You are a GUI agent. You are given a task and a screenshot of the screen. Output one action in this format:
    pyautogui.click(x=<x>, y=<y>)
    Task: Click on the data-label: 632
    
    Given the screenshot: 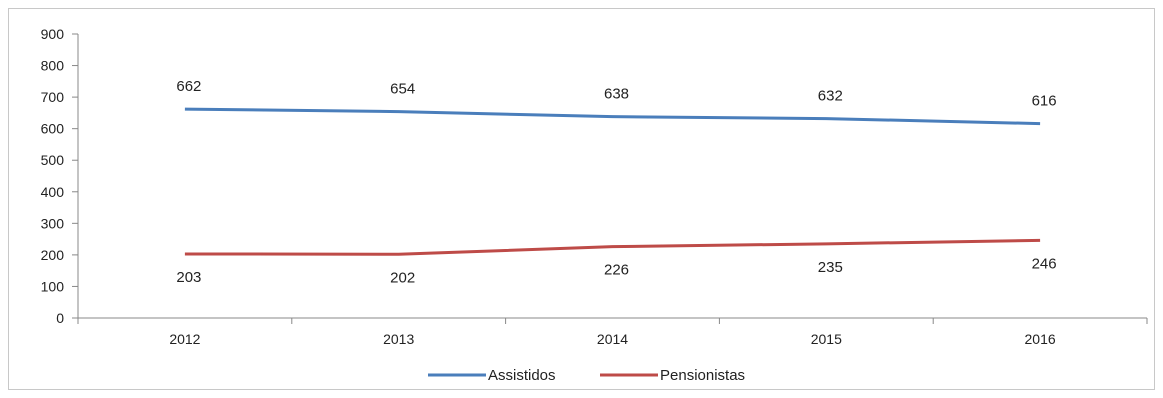 What is the action you would take?
    pyautogui.click(x=830, y=96)
    